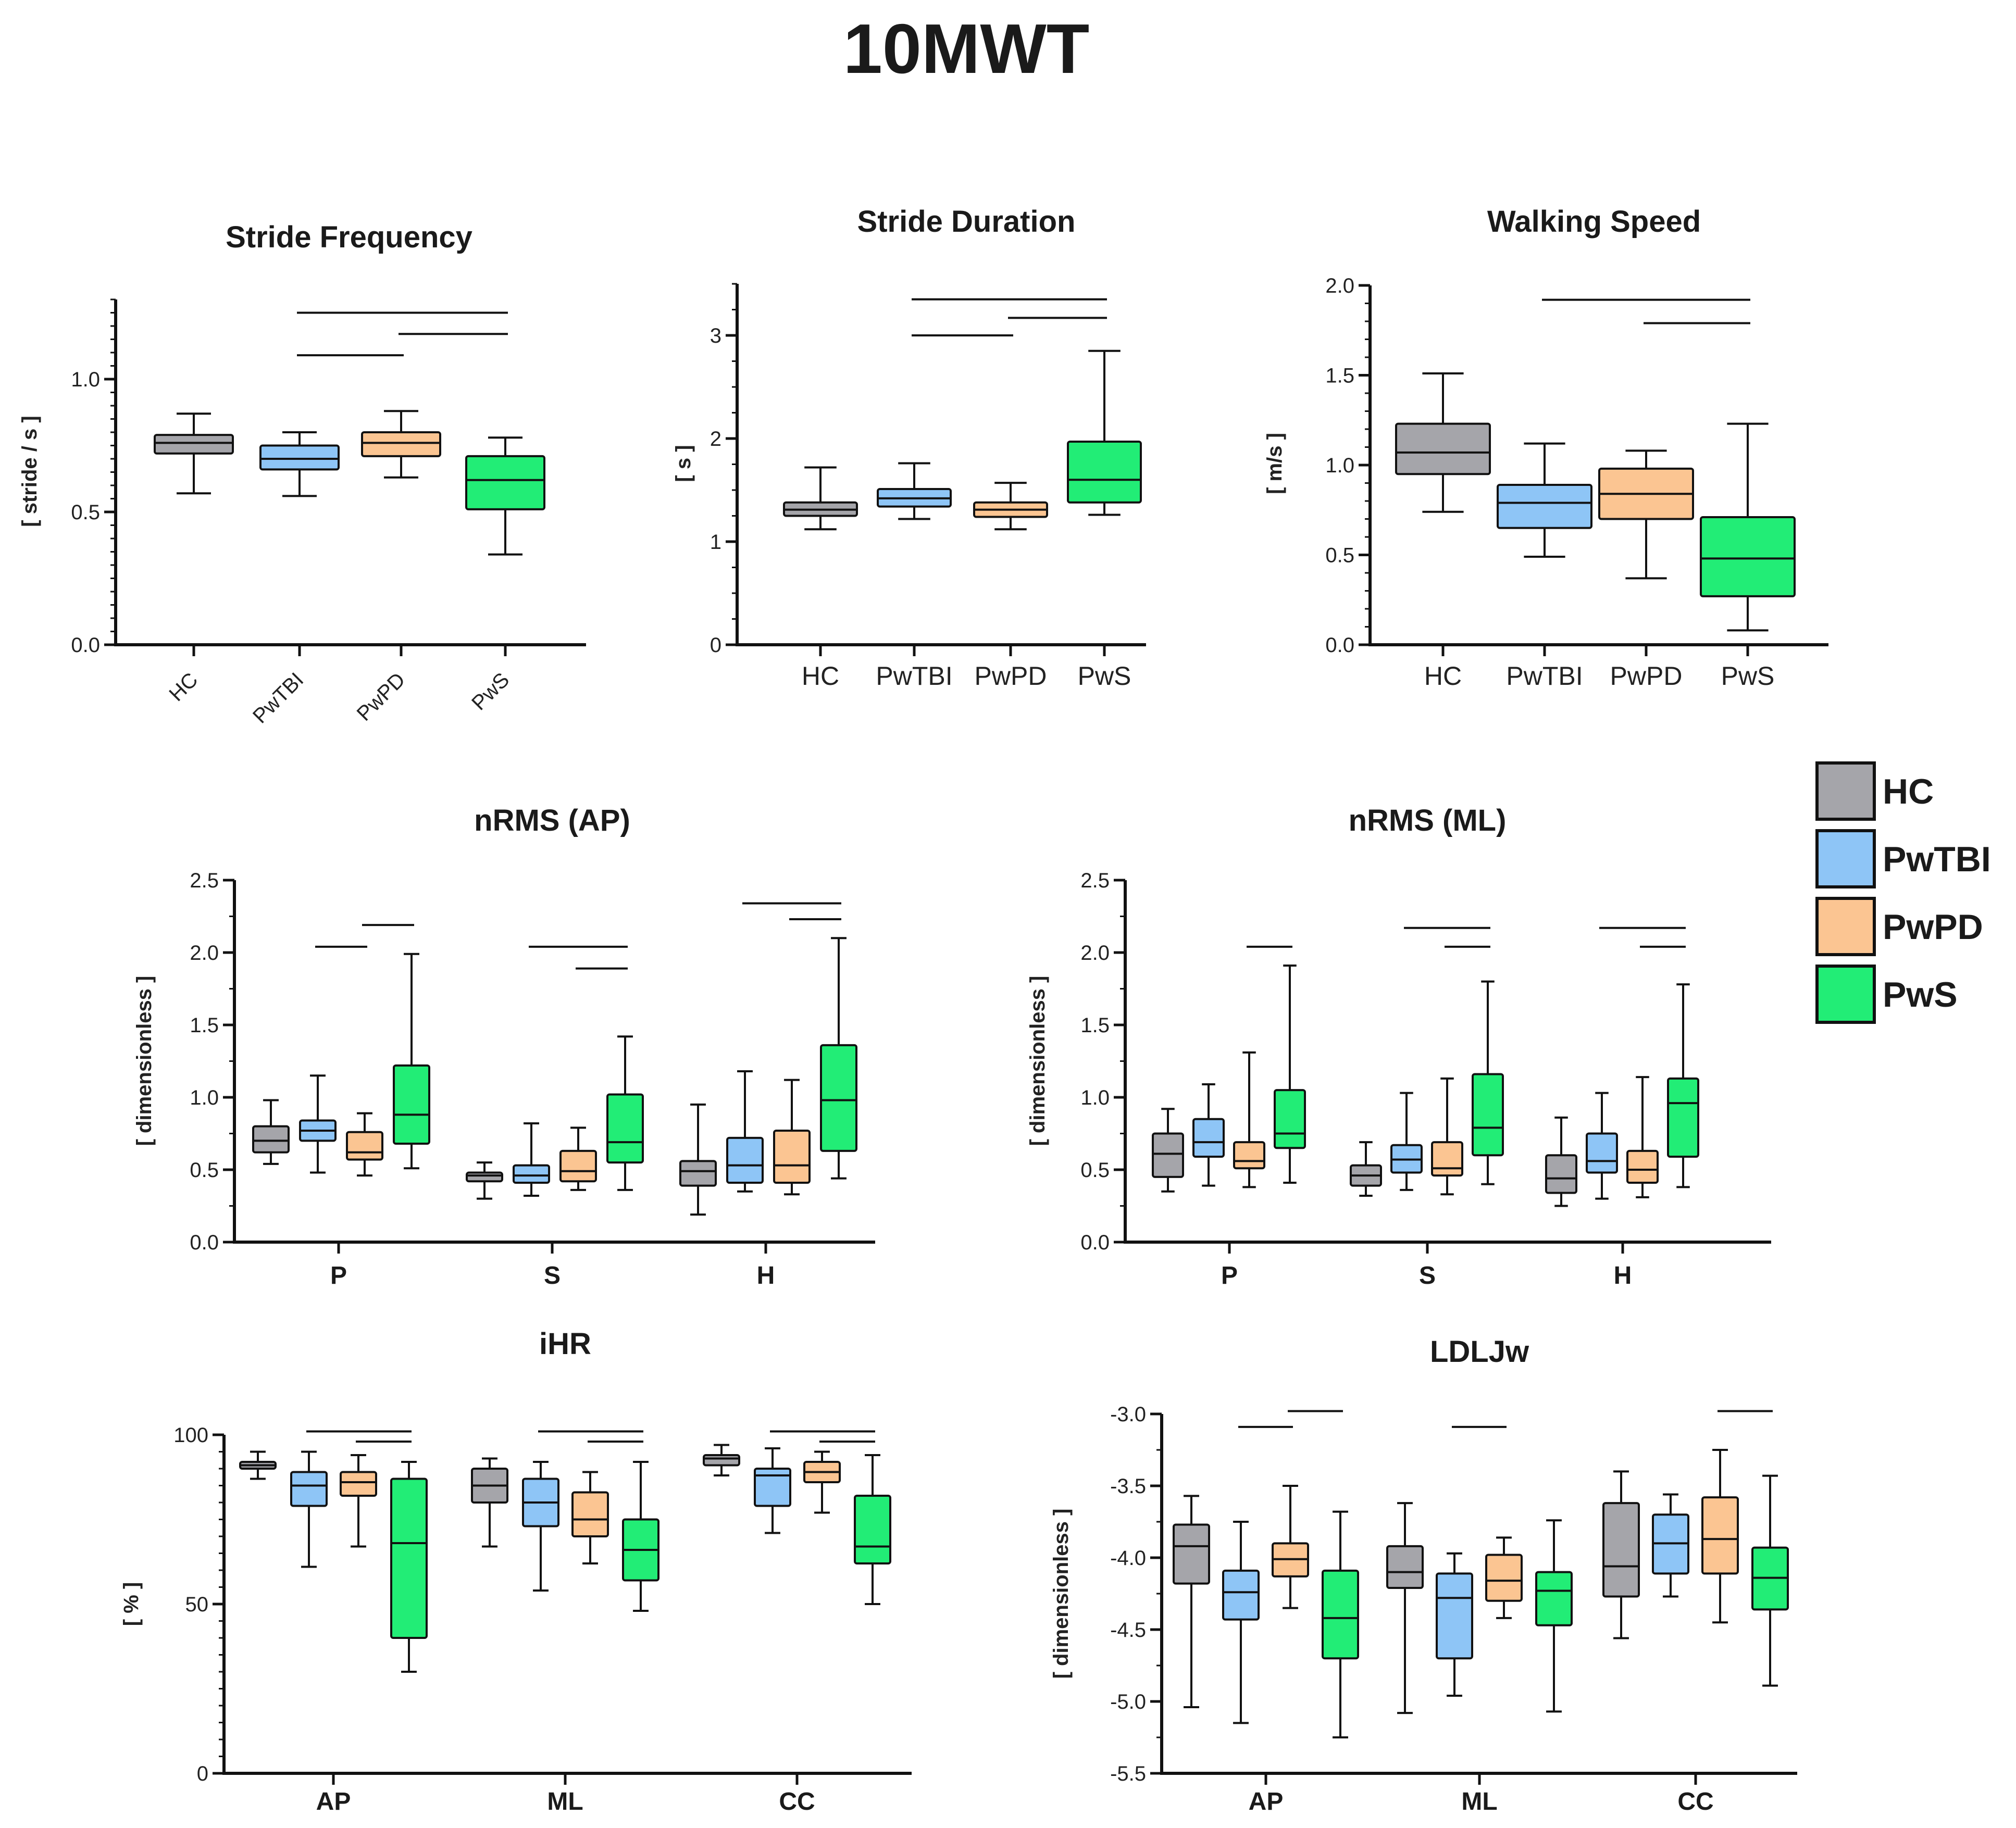 The image size is (2016, 1828). What do you see at coordinates (29, 471) in the screenshot?
I see `y-axis-label: [ stride / s ]` at bounding box center [29, 471].